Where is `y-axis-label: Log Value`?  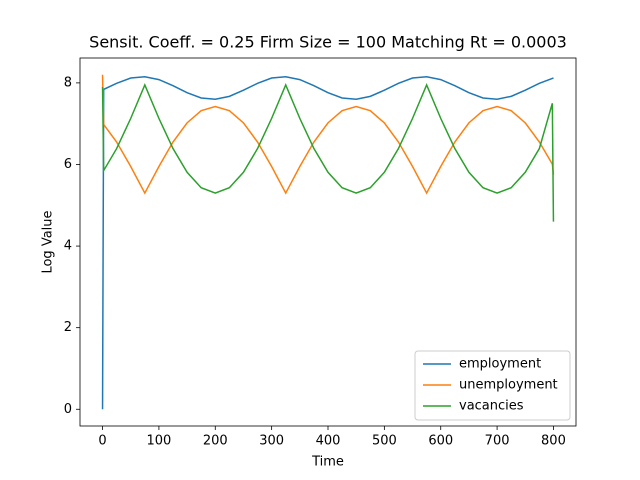 y-axis-label: Log Value is located at coordinates (48, 241).